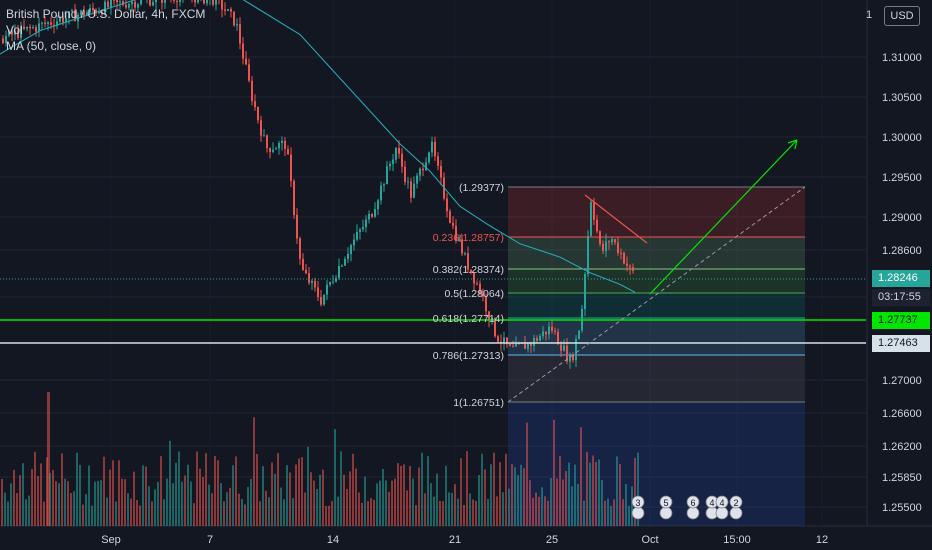 The image size is (932, 550). I want to click on symbol-title: British Pound / U.S. Dollar, 4h, FXCM, so click(106, 14).